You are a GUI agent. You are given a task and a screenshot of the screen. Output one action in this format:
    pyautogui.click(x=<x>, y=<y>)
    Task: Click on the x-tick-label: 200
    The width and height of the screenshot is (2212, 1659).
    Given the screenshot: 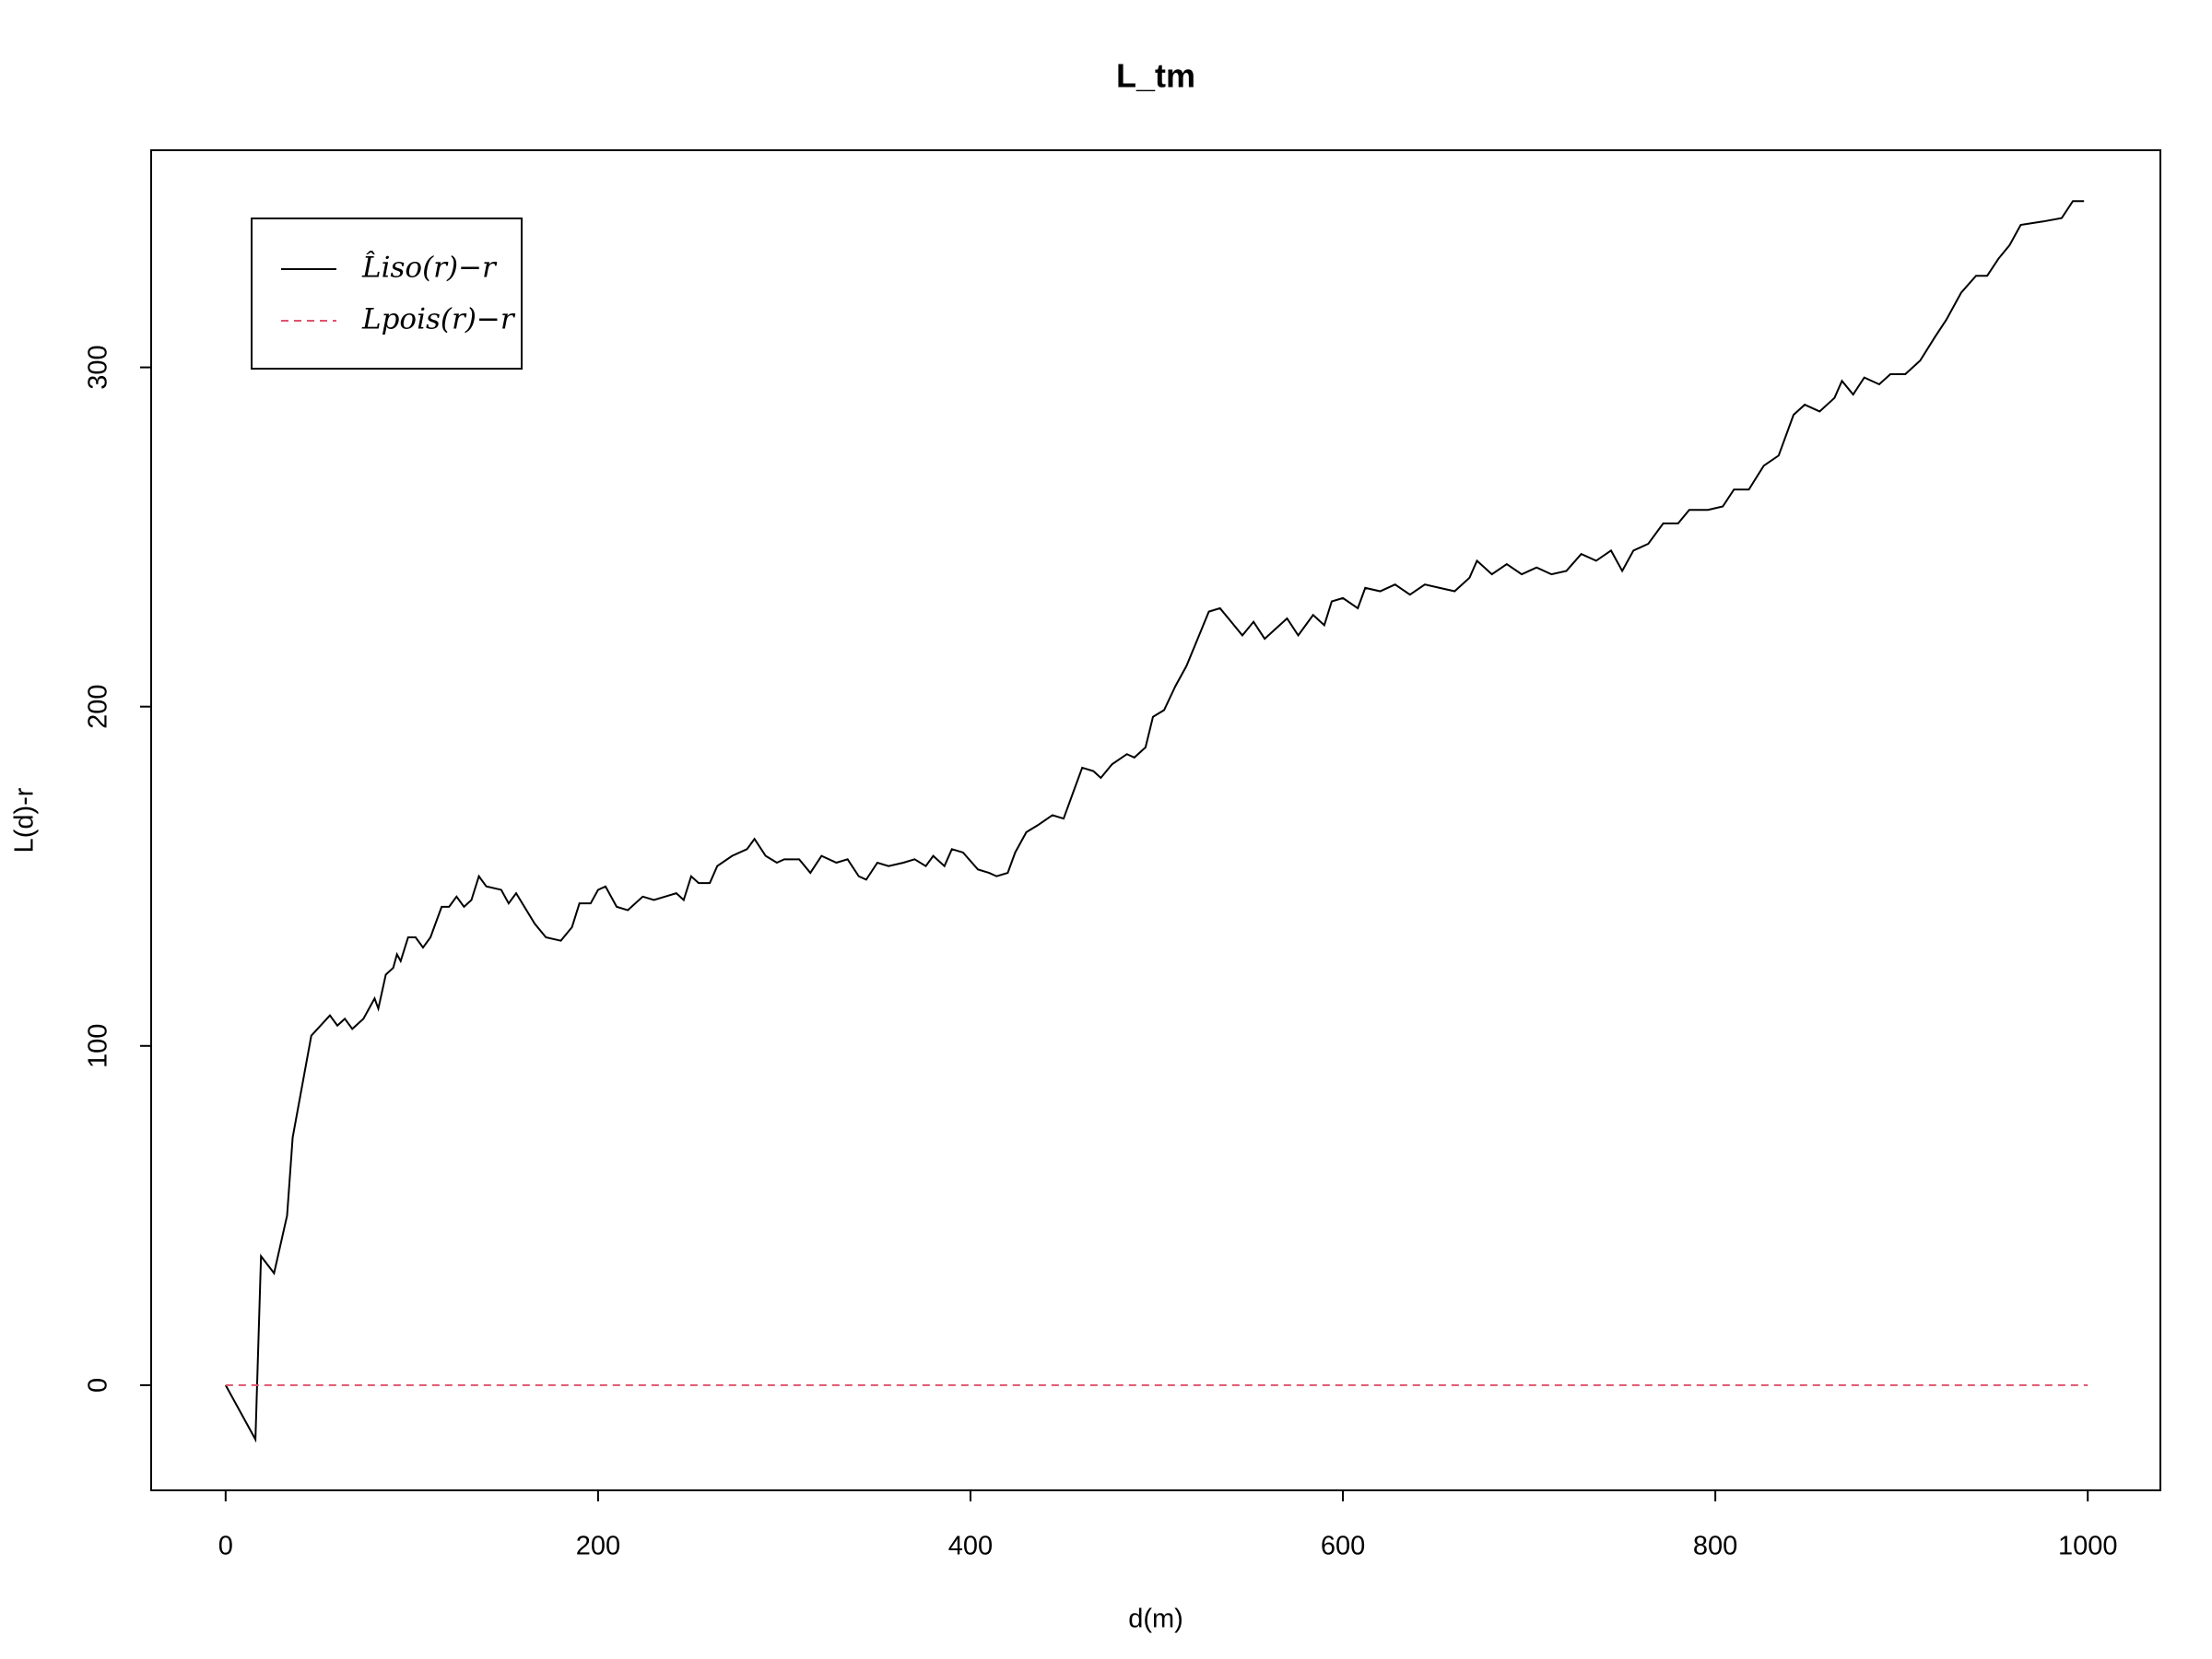 What is the action you would take?
    pyautogui.click(x=598, y=1546)
    